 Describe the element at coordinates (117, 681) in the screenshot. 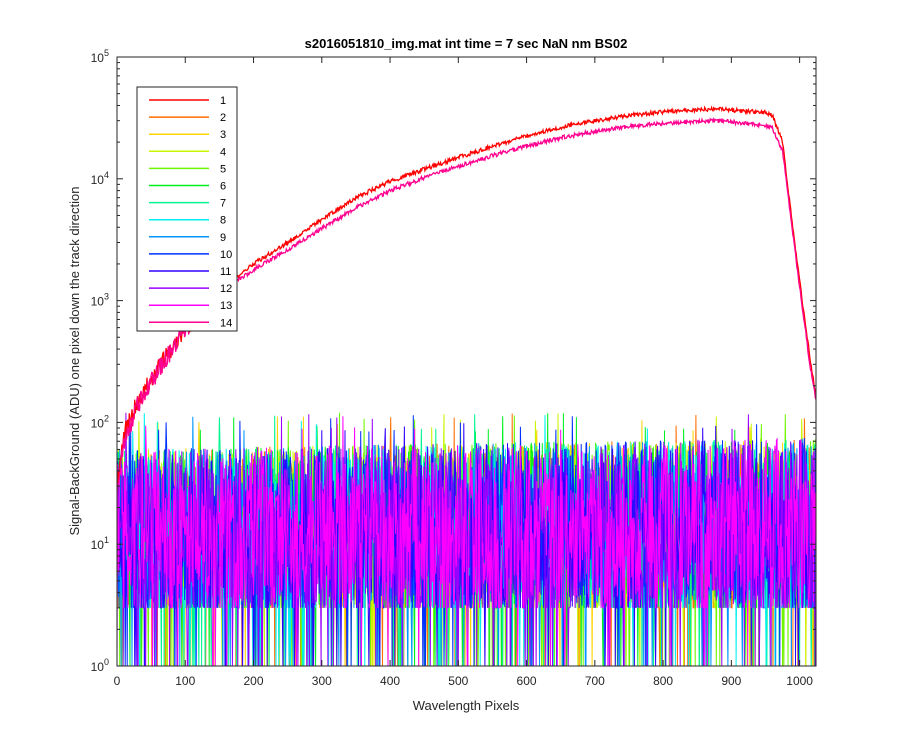

I see `x-tick-label: 0` at that location.